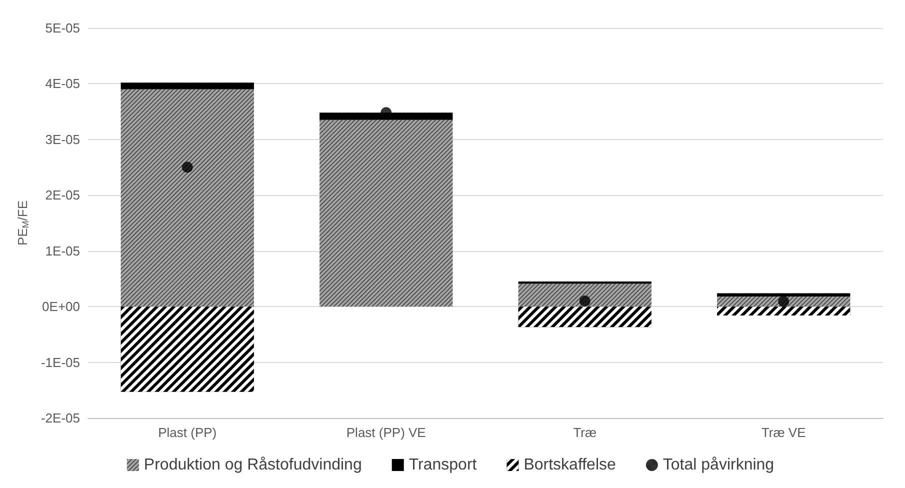 This screenshot has height=488, width=905. Describe the element at coordinates (386, 432) in the screenshot. I see `x-tick-label: Plast (PP) VE` at that location.